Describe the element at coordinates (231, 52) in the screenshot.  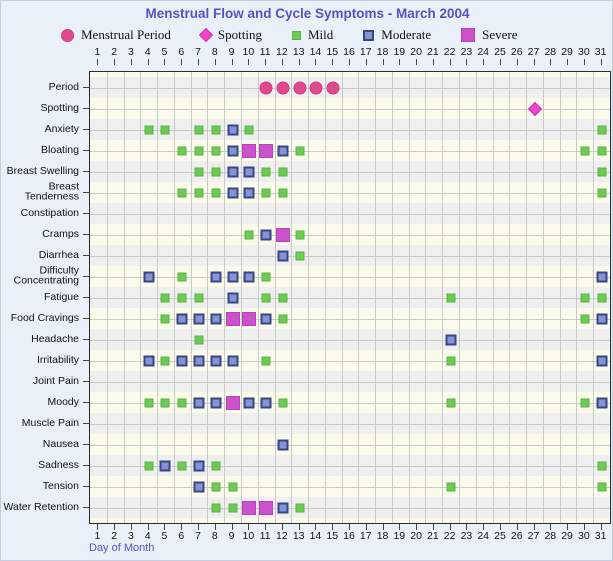
I see `day-tick-label-top: 9` at that location.